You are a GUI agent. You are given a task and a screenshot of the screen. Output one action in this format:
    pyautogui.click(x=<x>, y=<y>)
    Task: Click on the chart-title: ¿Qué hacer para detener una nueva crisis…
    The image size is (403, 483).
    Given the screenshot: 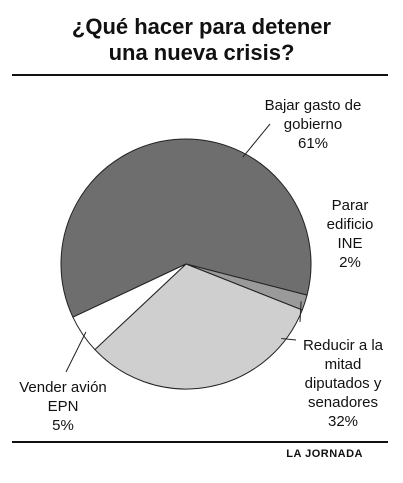 What is the action you would take?
    pyautogui.click(x=201, y=40)
    